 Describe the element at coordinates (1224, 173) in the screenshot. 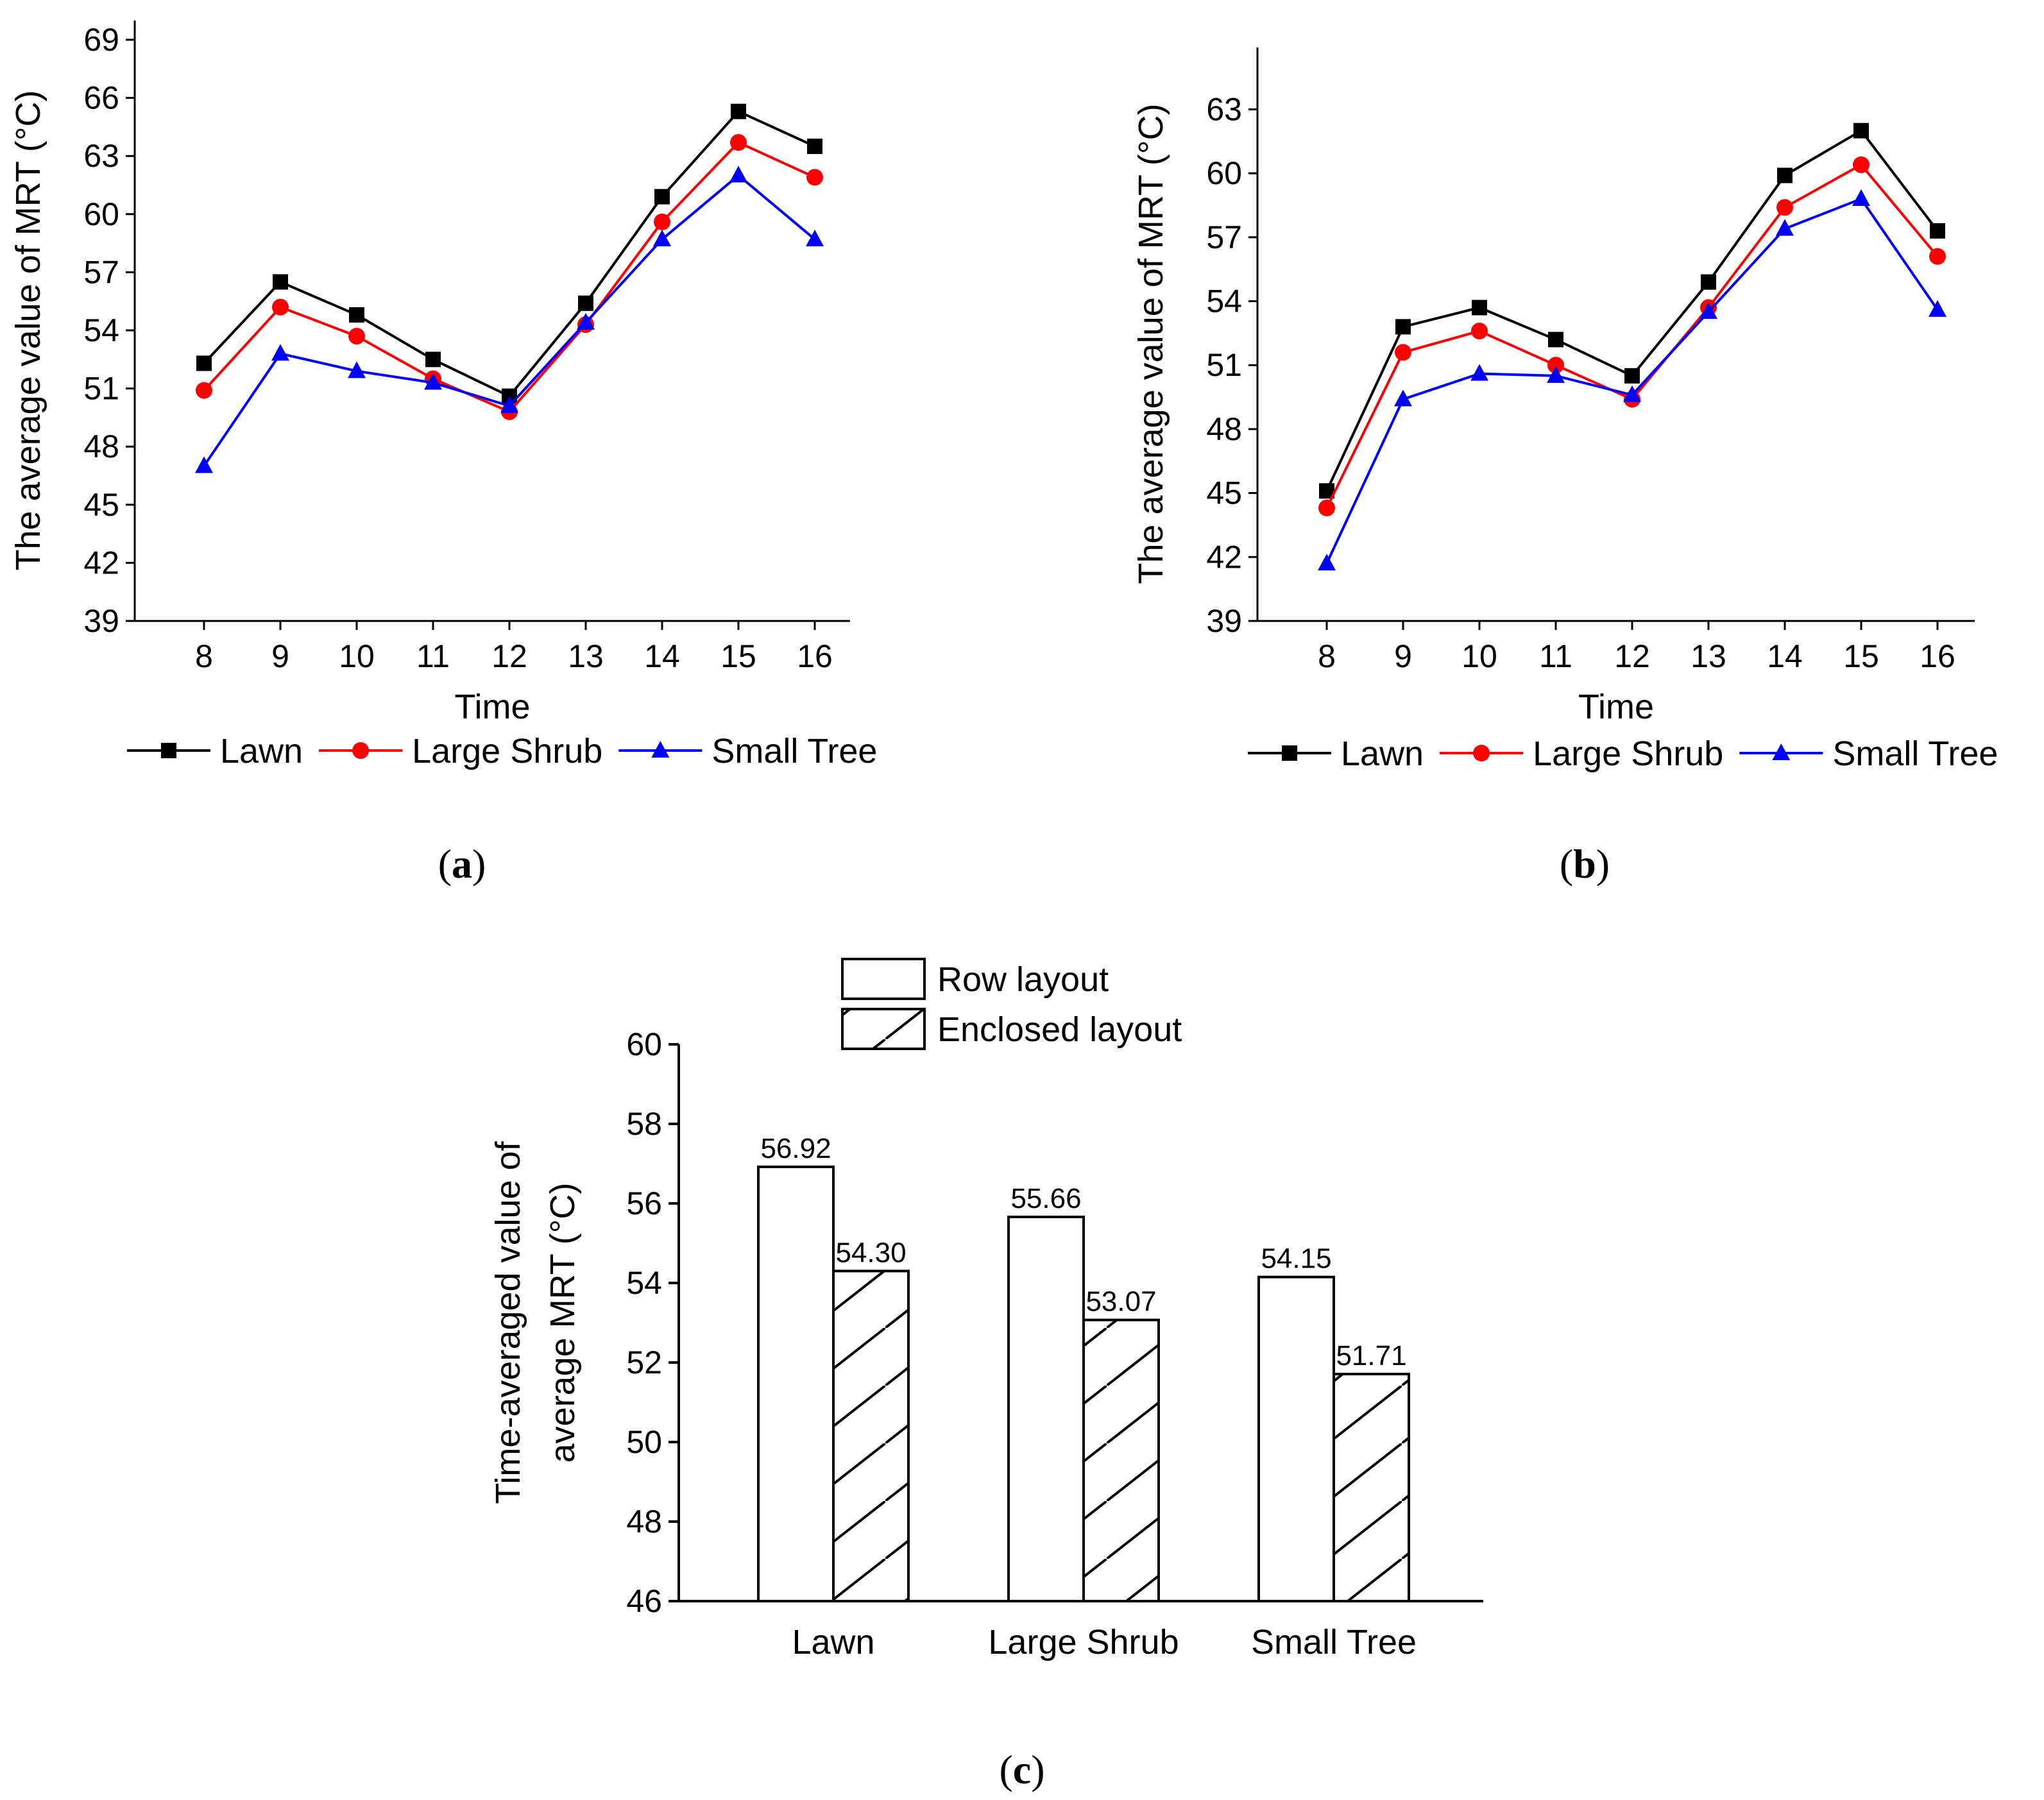

I see `chart-b-ytick-label-60: 60` at that location.